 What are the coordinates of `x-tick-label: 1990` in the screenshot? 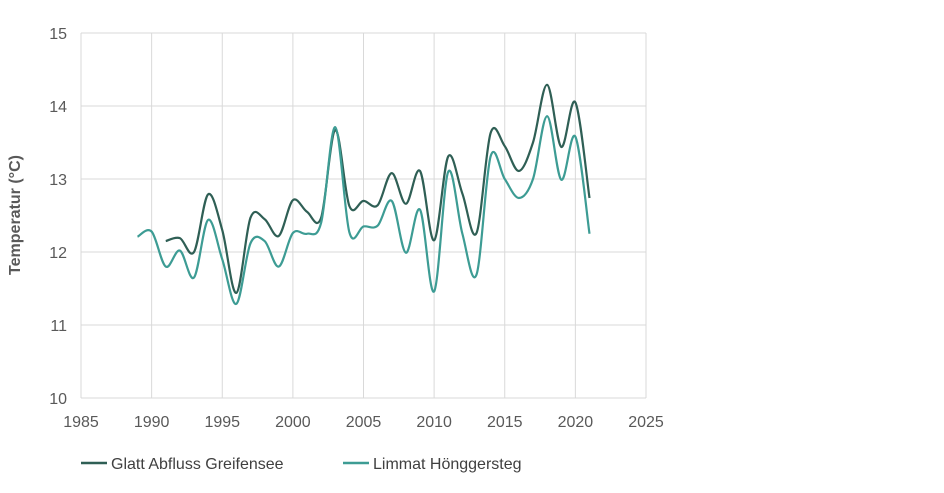 It's located at (152, 422).